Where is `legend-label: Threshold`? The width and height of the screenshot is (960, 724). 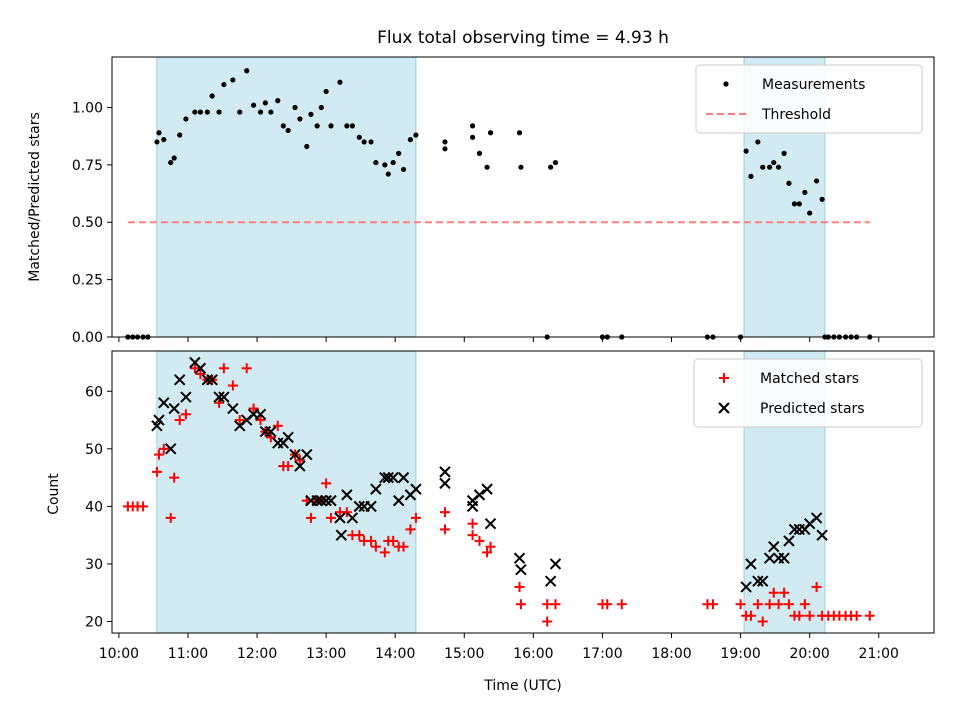
legend-label: Threshold is located at coordinates (796, 115).